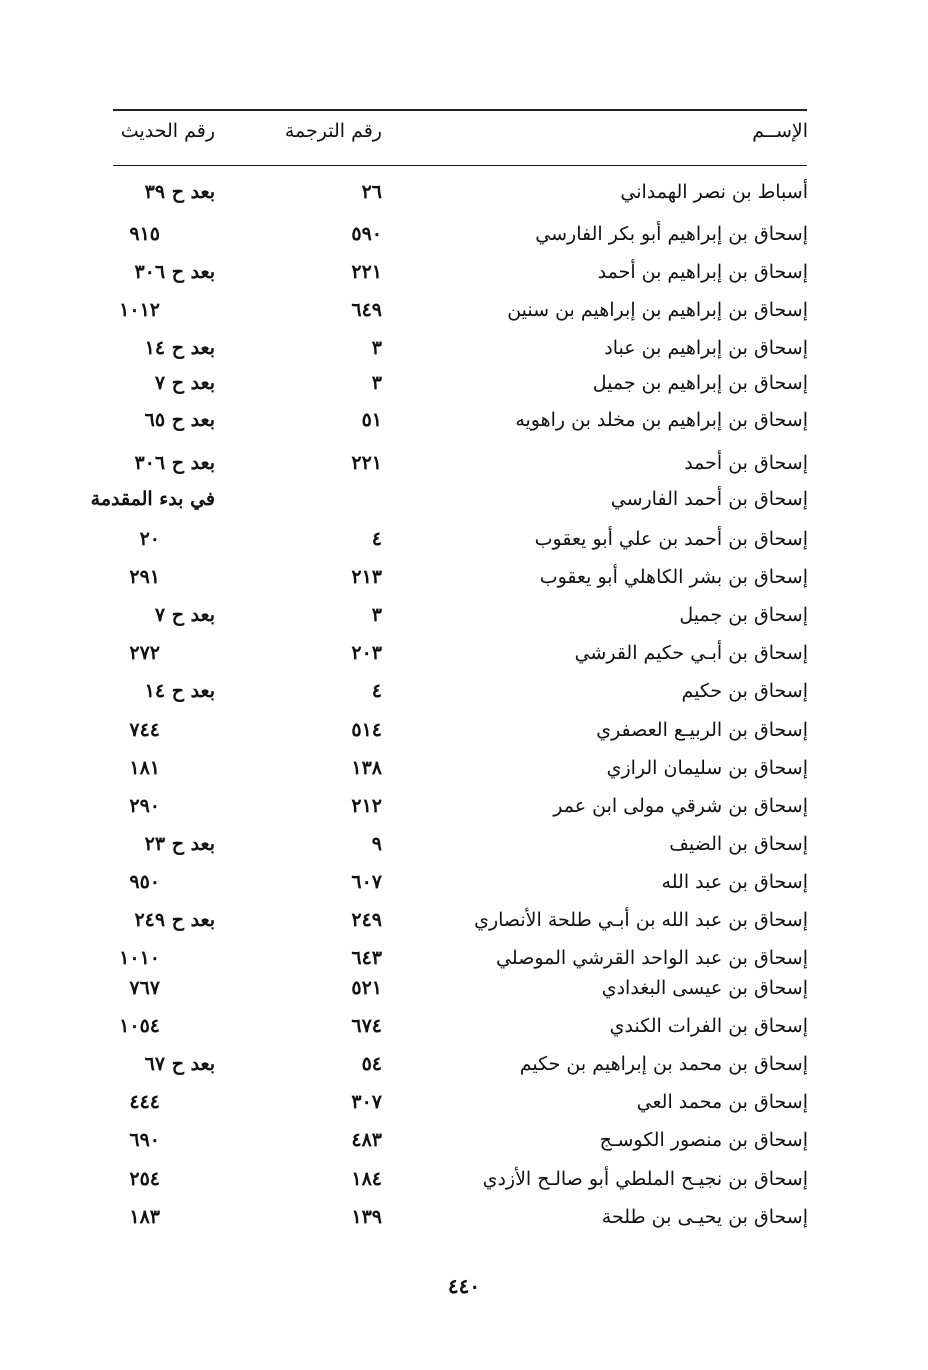 This screenshot has height=1370, width=928. Describe the element at coordinates (144, 882) in the screenshot. I see `hadith-cell: ٩٥٠` at that location.